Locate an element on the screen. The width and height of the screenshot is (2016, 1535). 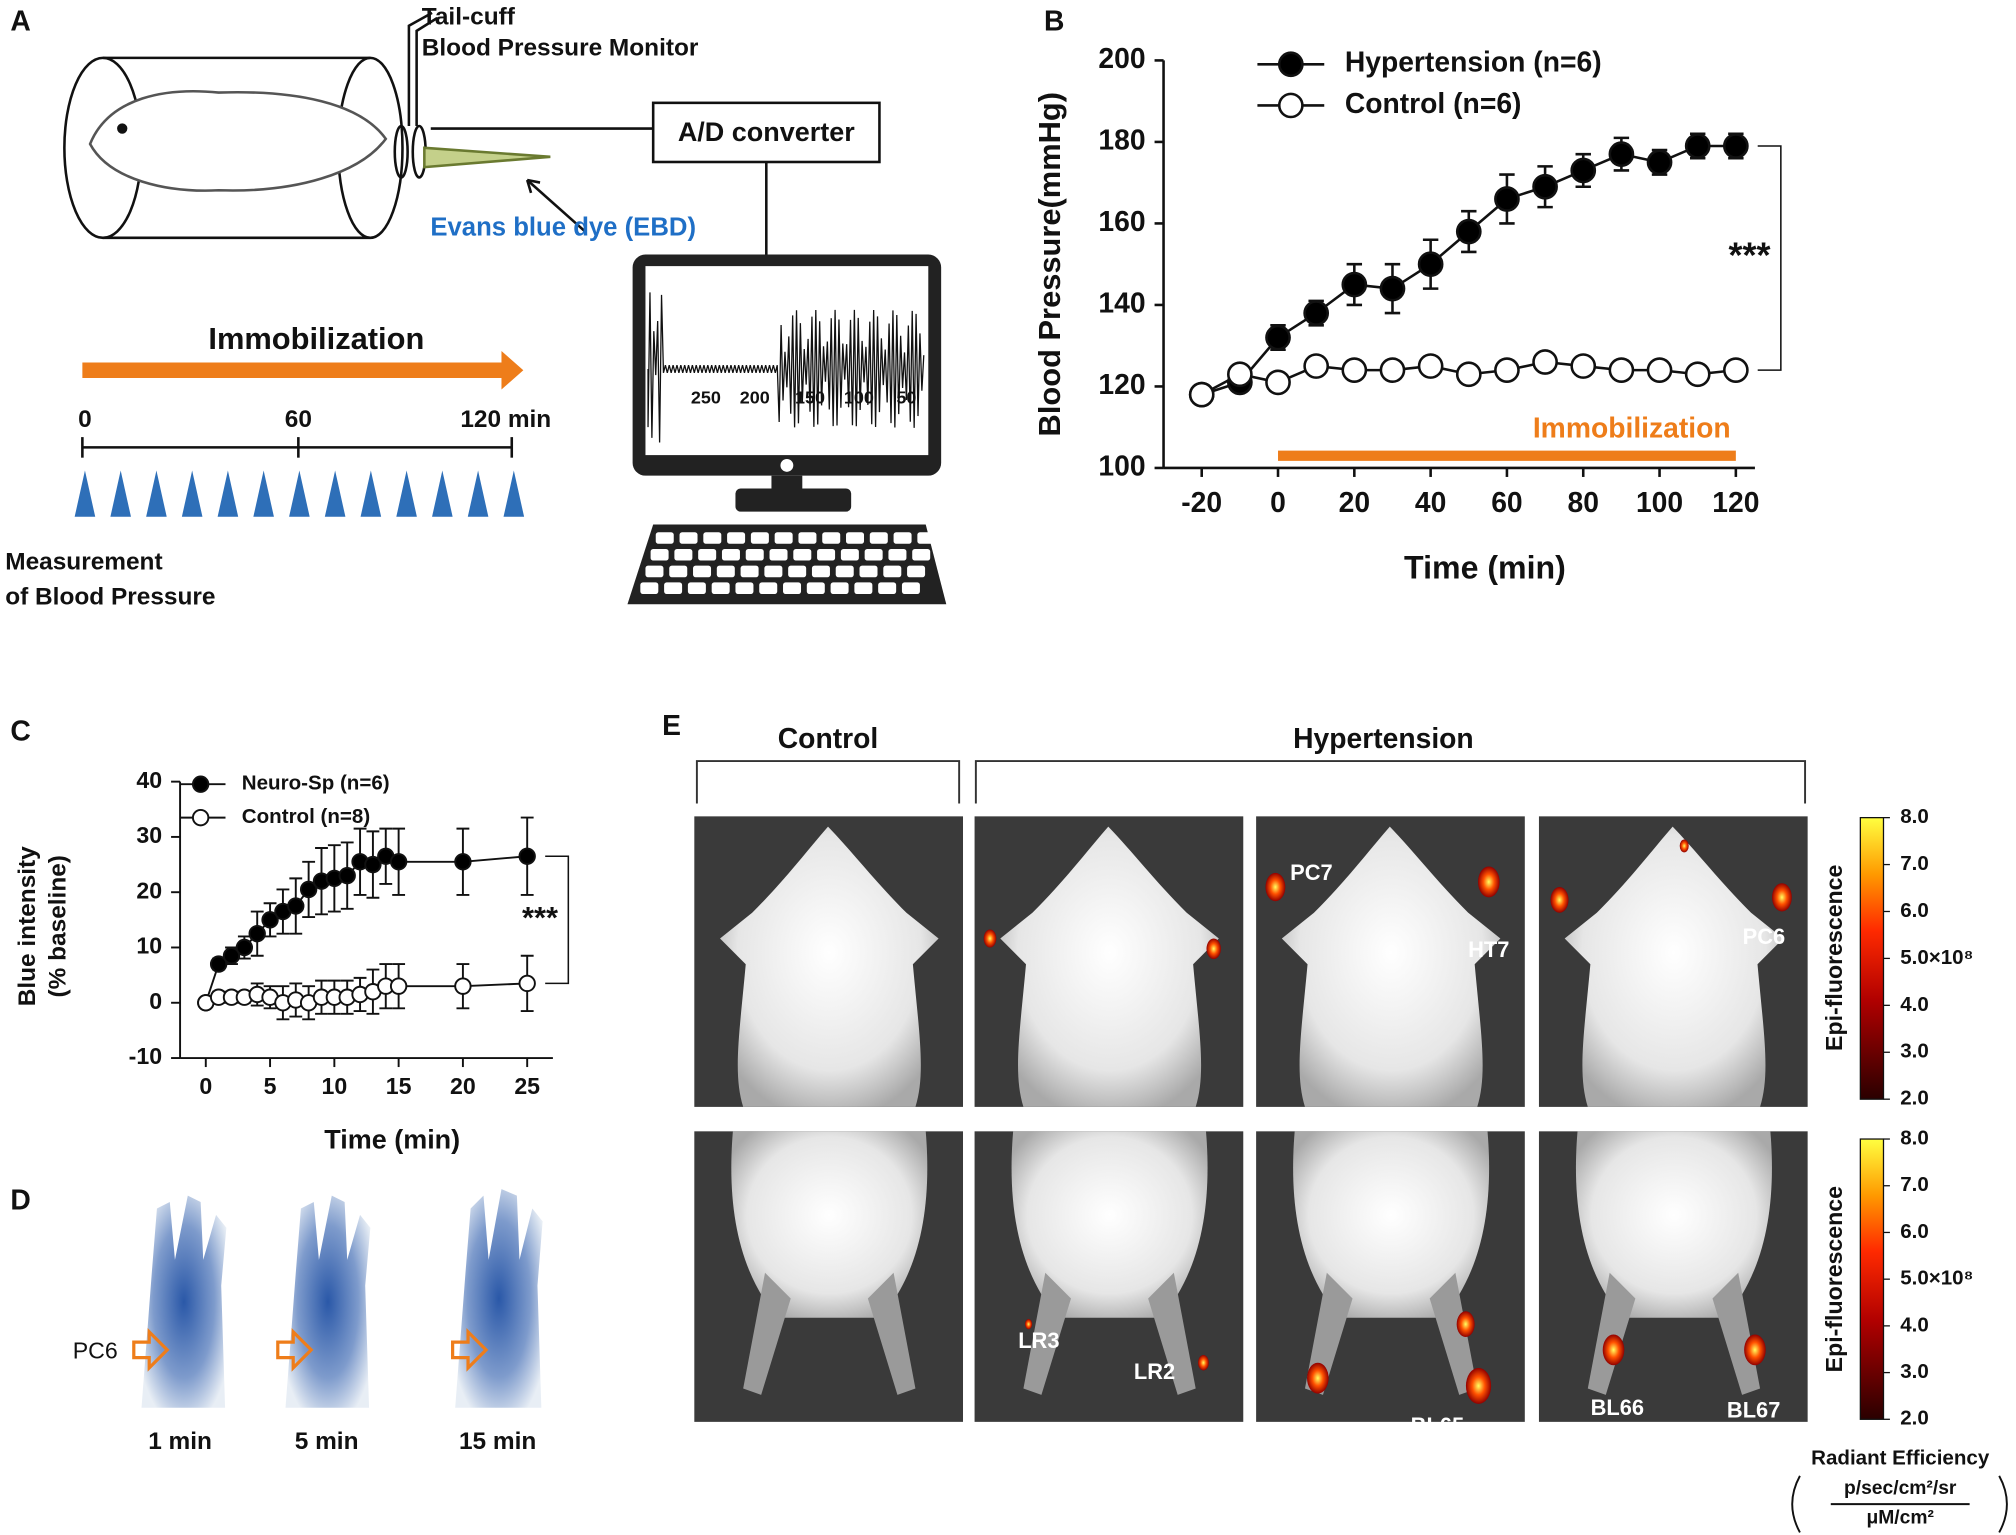
y-axis-label: Blood Pressure(mmHg) is located at coordinates (1049, 264).